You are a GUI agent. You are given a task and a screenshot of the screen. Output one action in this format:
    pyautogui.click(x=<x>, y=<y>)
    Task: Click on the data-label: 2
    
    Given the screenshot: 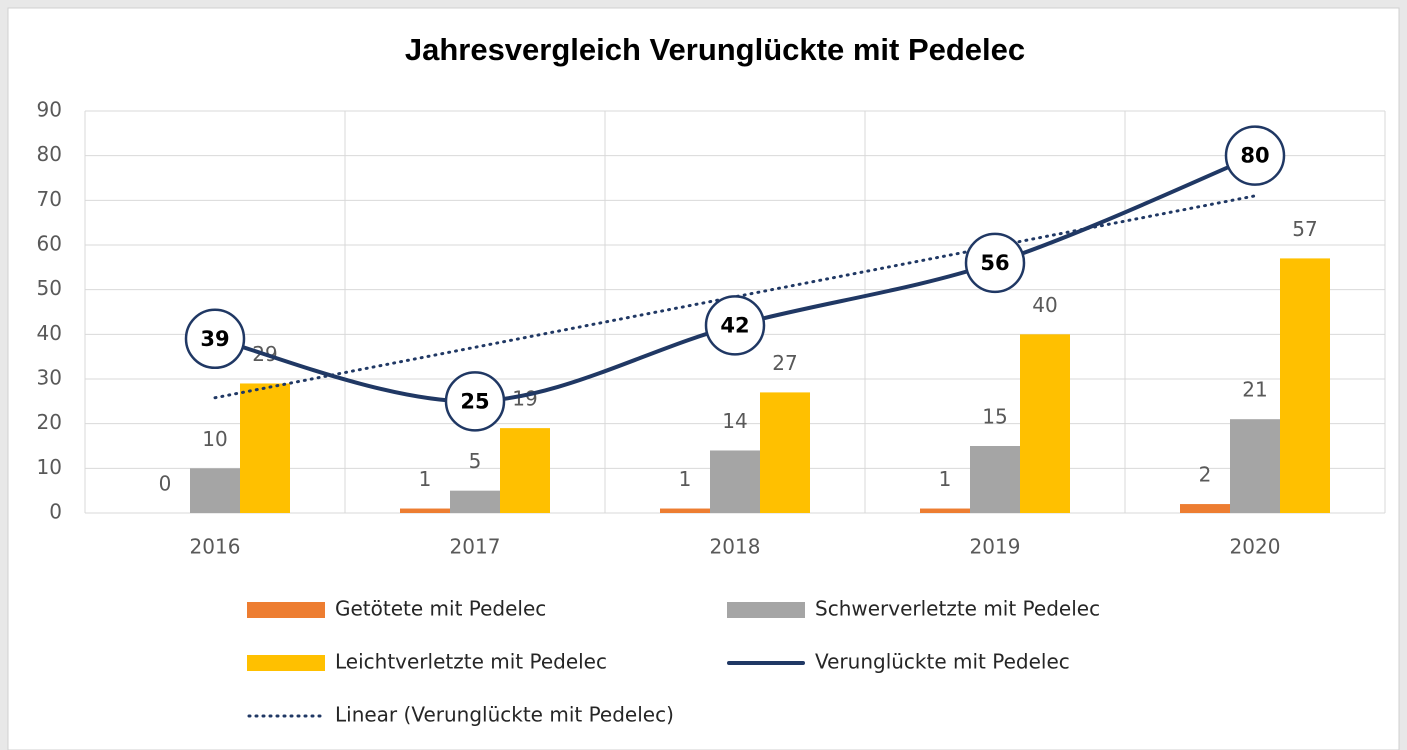 What is the action you would take?
    pyautogui.click(x=1205, y=475)
    